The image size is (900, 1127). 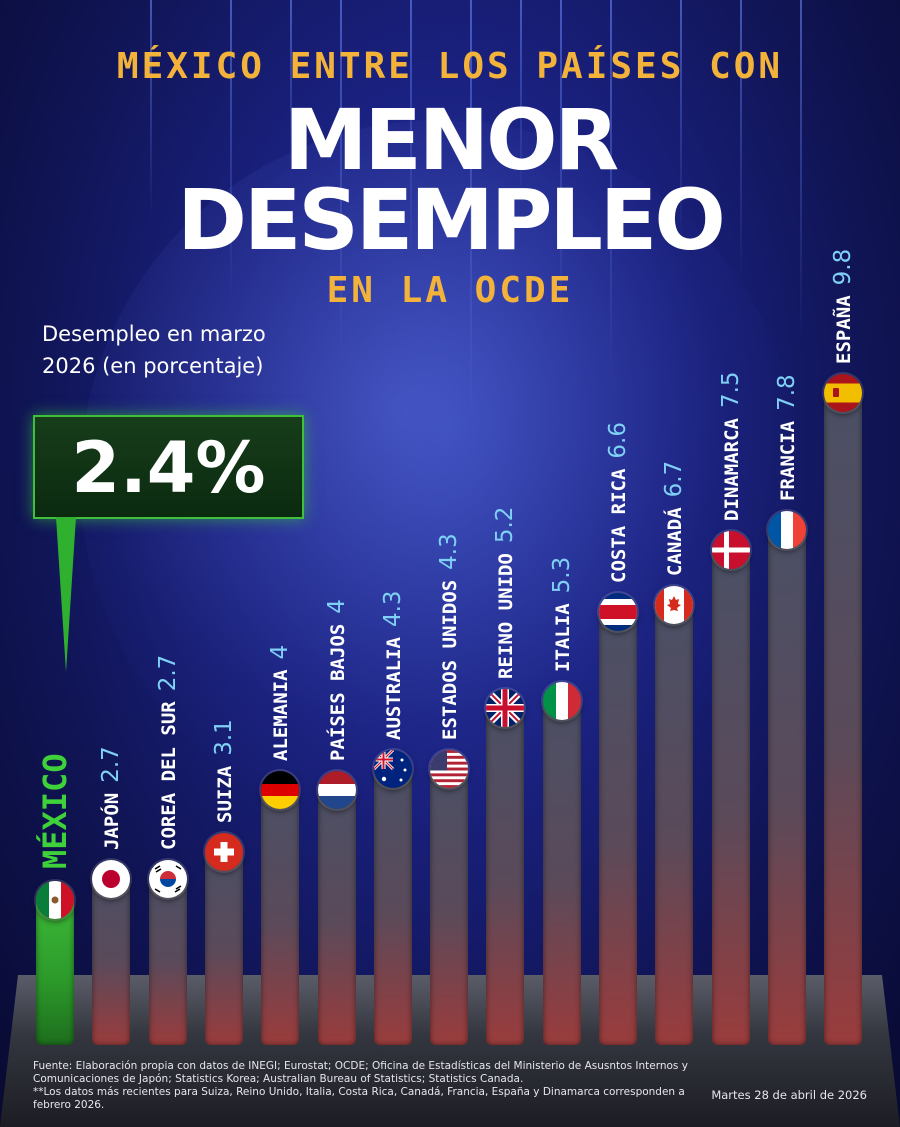 What do you see at coordinates (562, 575) in the screenshot?
I see `data-label: 5.3` at bounding box center [562, 575].